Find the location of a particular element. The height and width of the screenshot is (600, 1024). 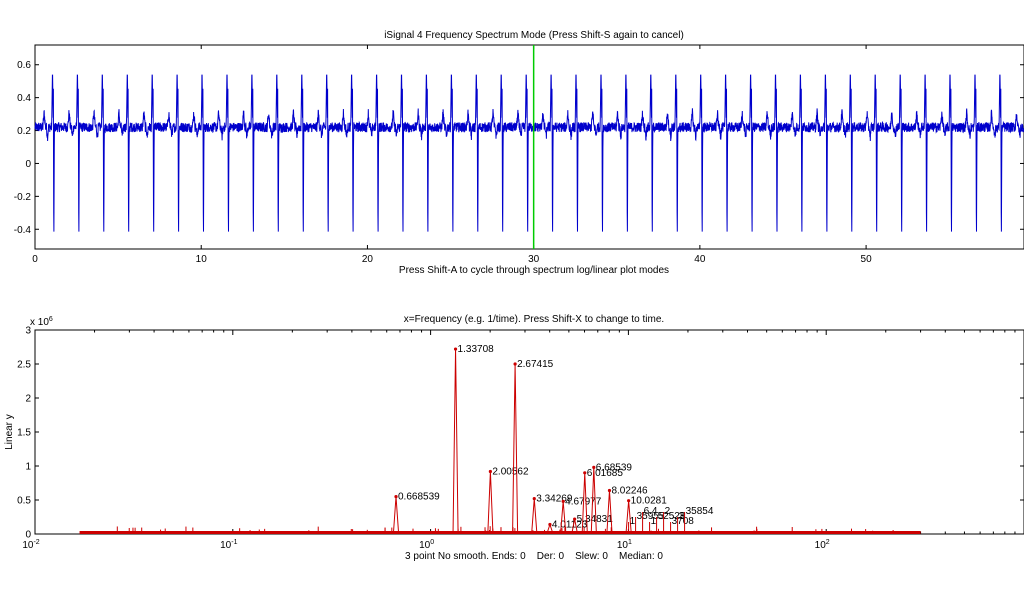

peak-label: 2.67415 is located at coordinates (535, 364).